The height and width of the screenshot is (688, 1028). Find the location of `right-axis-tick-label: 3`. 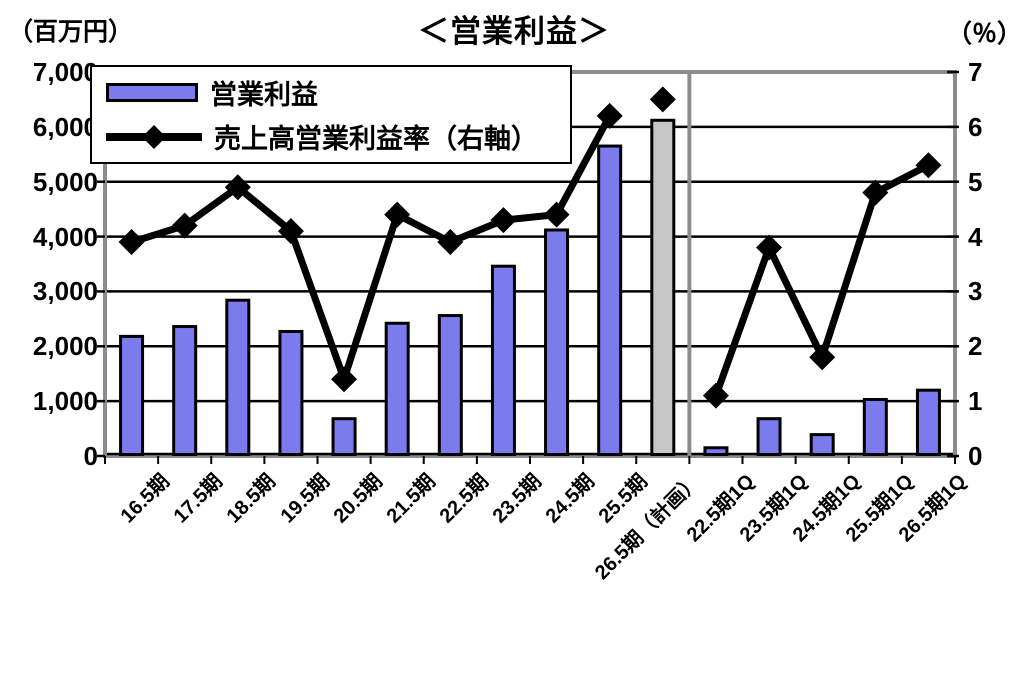

right-axis-tick-label: 3 is located at coordinates (975, 291).